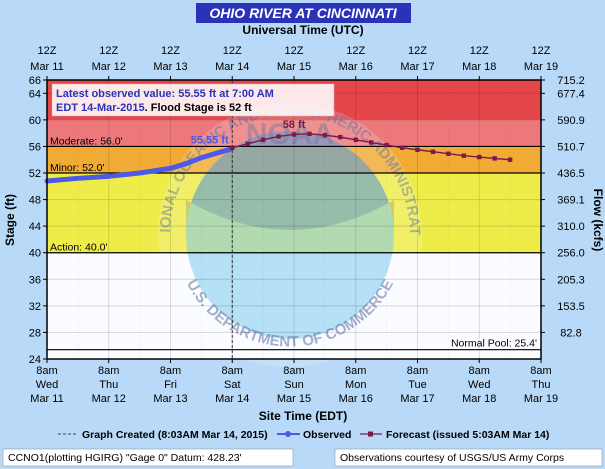  Describe the element at coordinates (479, 67) in the screenshot. I see `top-tick-date: Mar 18` at that location.